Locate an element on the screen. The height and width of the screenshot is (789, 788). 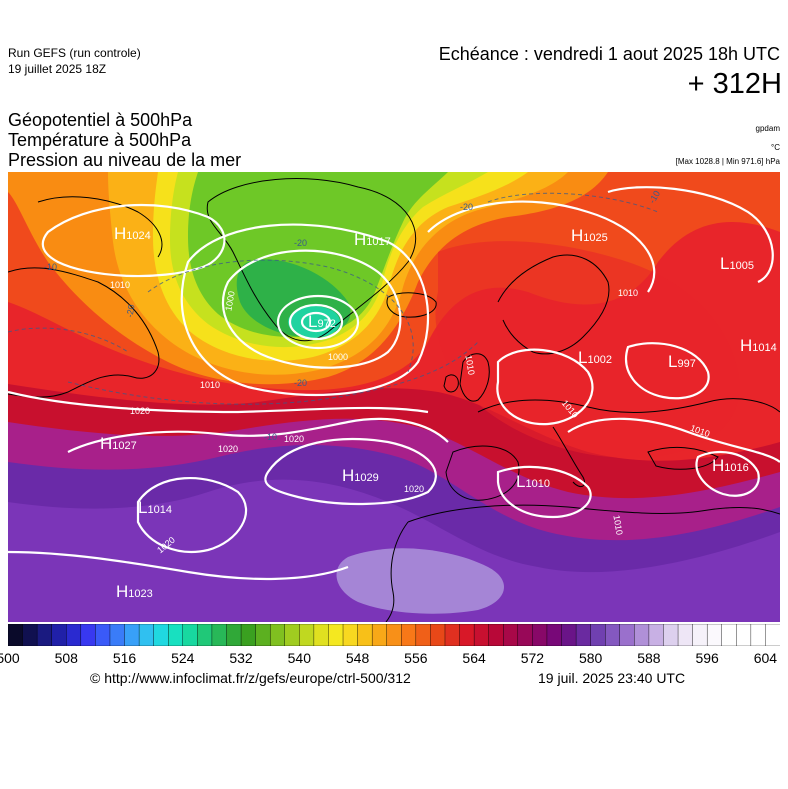
colorbar-tick-label: 556 is located at coordinates (416, 658).